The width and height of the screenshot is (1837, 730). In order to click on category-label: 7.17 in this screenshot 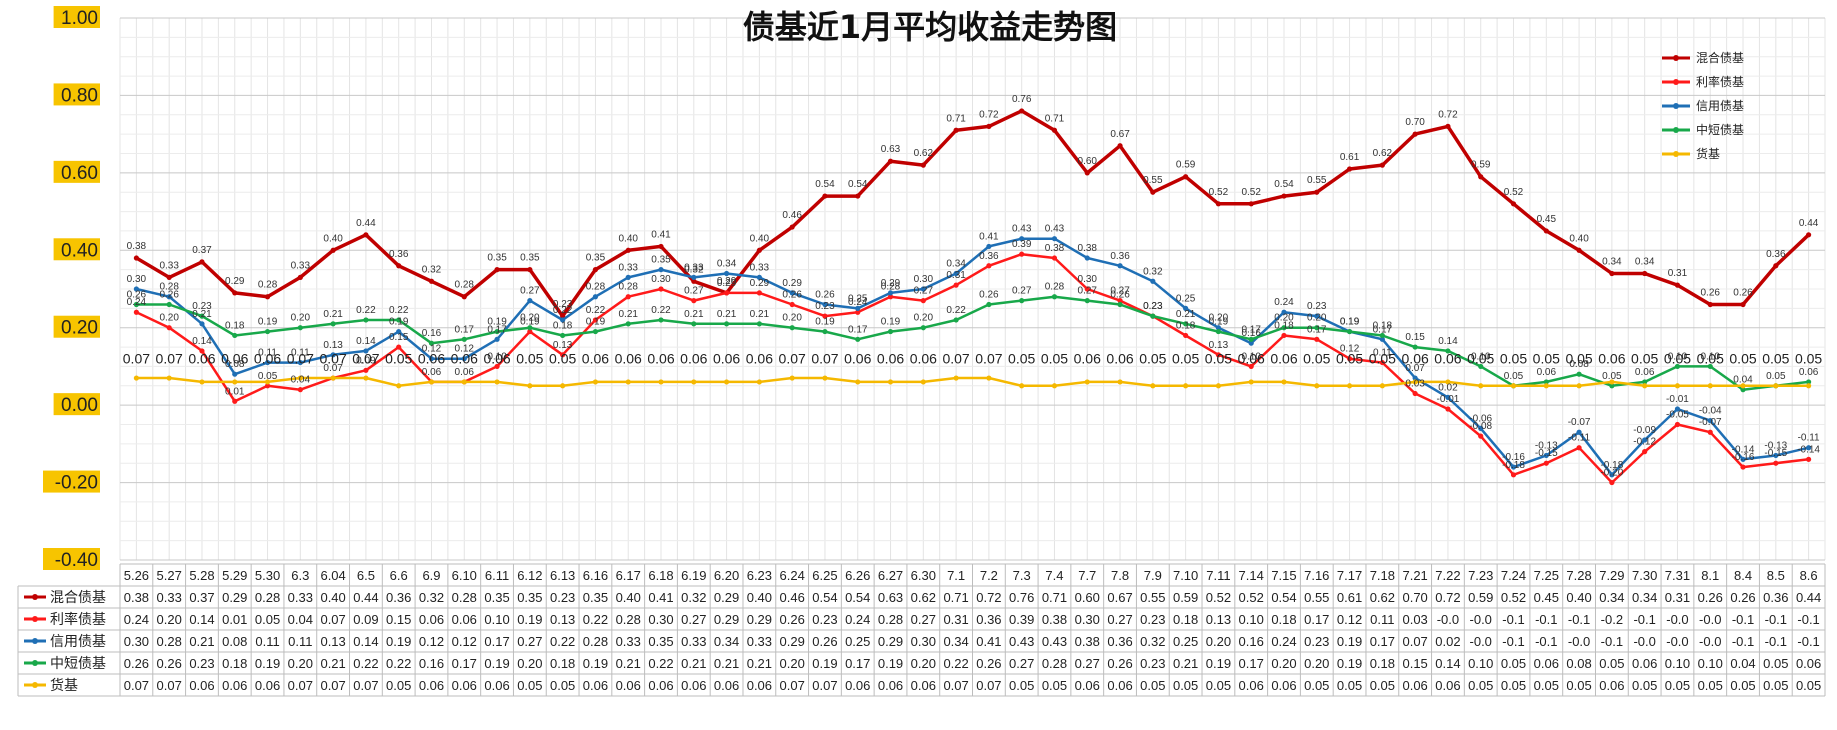, I will do `click(1349, 575)`.